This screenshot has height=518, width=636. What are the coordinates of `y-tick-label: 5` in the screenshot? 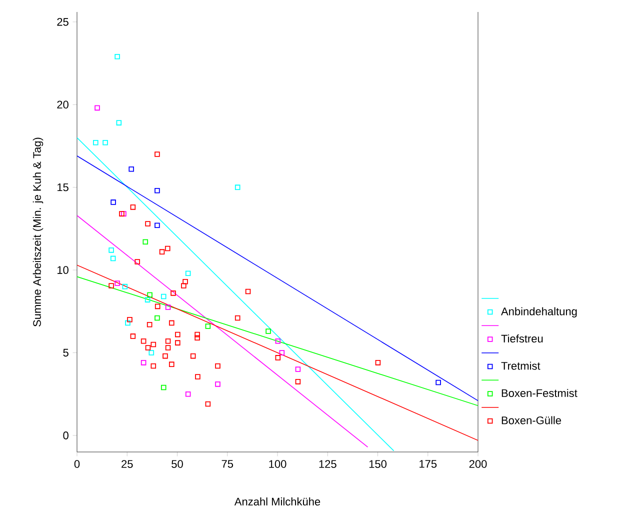 It's located at (65, 352).